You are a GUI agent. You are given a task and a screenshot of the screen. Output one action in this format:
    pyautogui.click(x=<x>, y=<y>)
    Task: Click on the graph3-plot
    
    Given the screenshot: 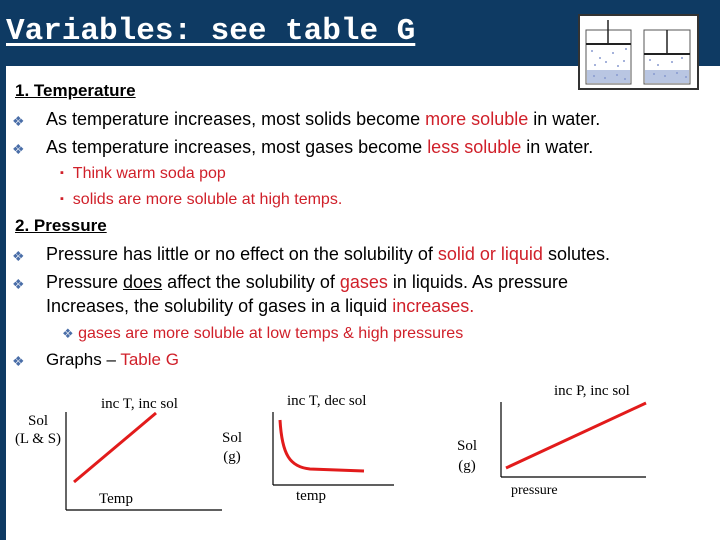 What is the action you would take?
    pyautogui.click(x=573, y=439)
    